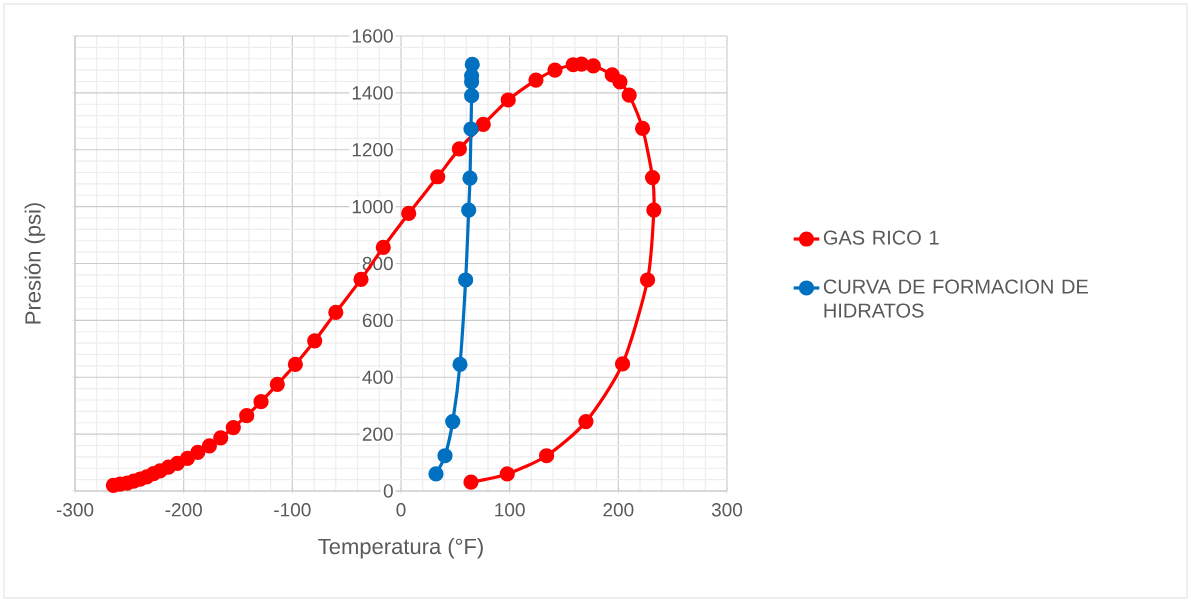  Describe the element at coordinates (510, 510) in the screenshot. I see `x-tick-label: 100` at that location.